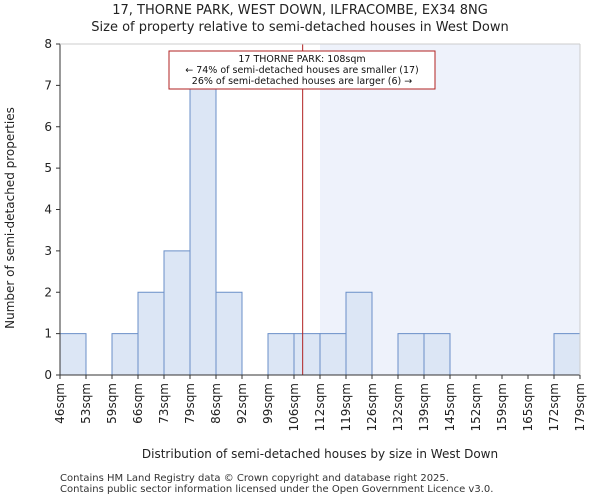 This screenshot has height=500, width=600. I want to click on bar-172sqm, so click(567, 354).